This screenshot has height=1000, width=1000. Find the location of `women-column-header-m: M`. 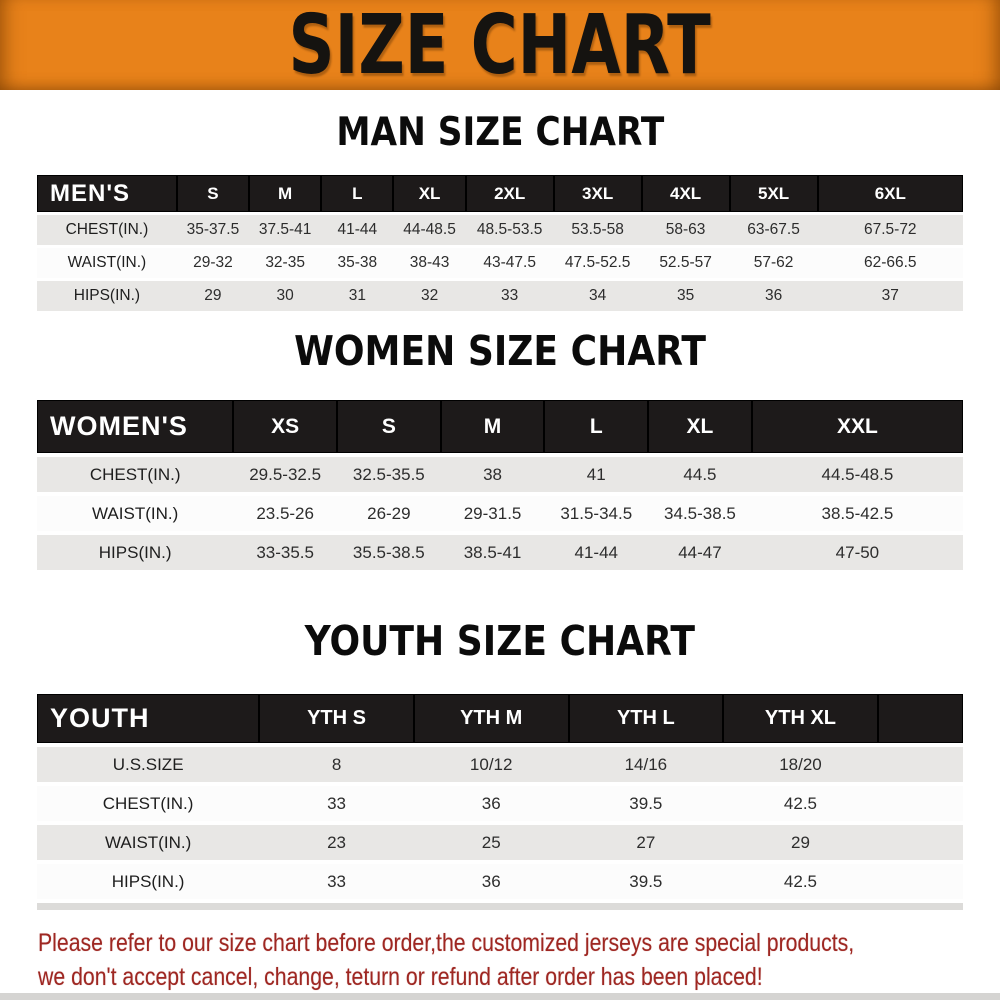

women-column-header-m: M is located at coordinates (492, 426).